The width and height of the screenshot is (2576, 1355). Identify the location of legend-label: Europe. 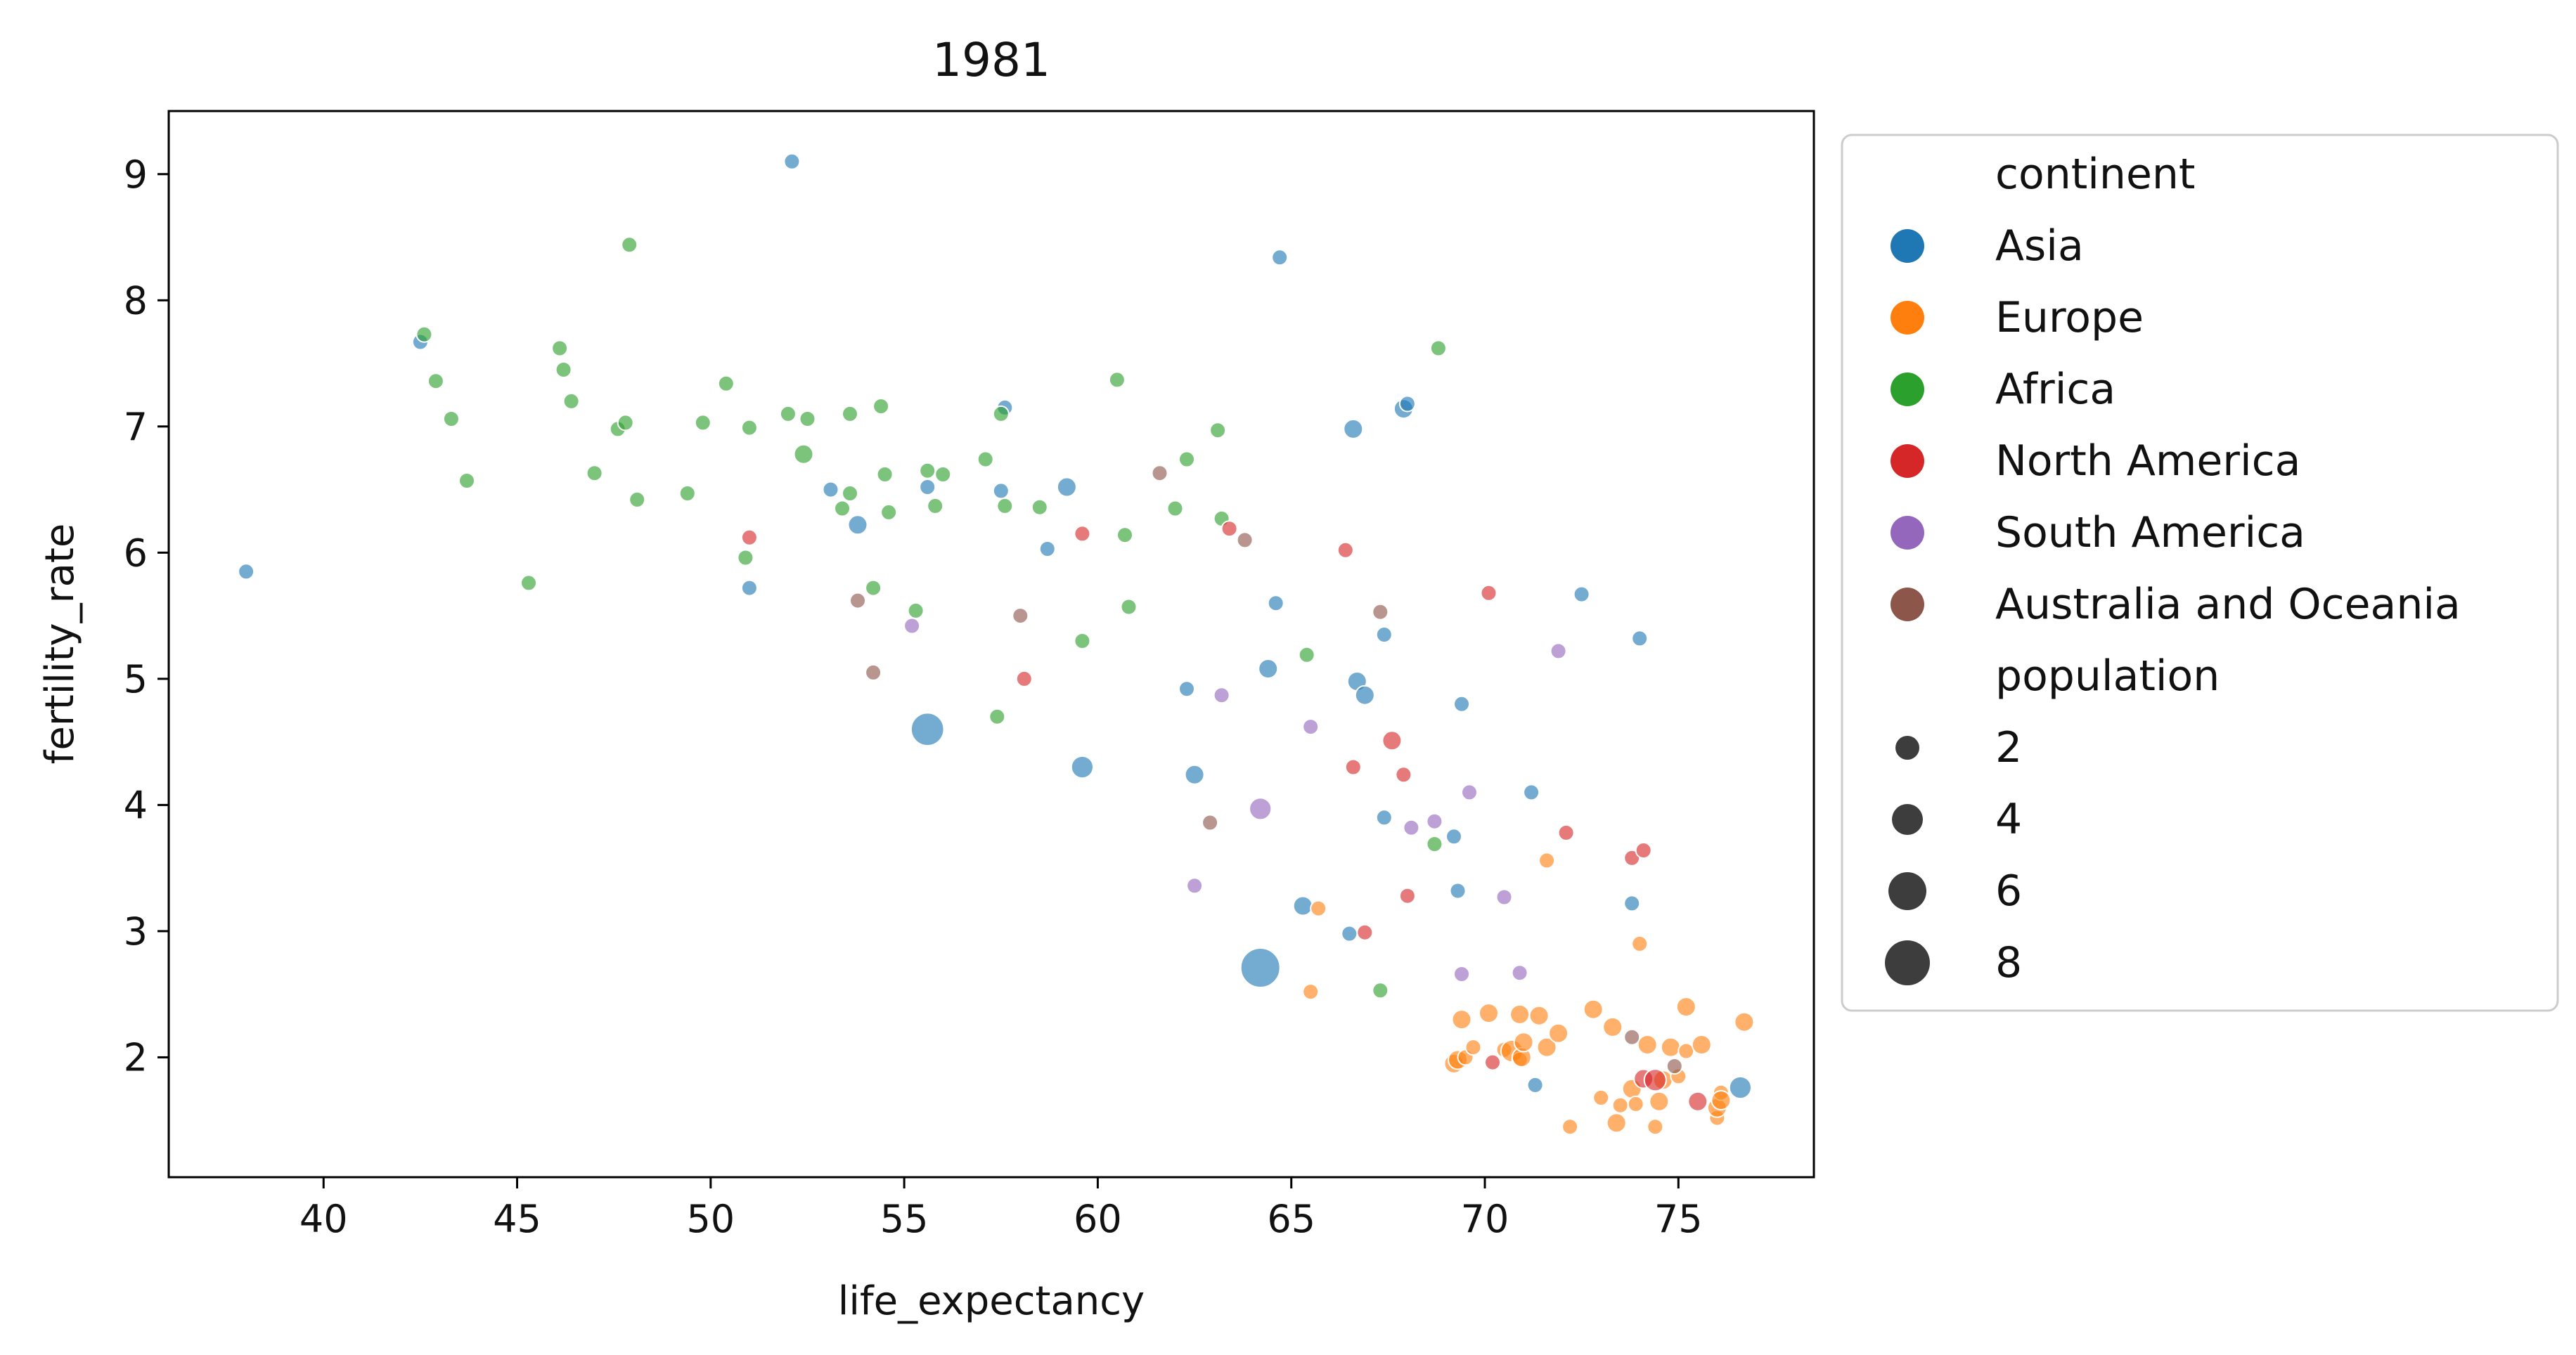
(2069, 317).